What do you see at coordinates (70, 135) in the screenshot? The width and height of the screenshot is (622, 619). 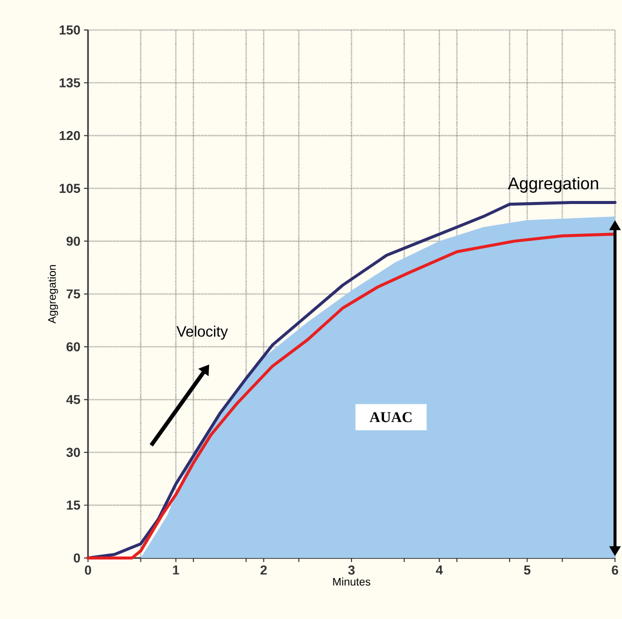 I see `y-tick-label: 120` at bounding box center [70, 135].